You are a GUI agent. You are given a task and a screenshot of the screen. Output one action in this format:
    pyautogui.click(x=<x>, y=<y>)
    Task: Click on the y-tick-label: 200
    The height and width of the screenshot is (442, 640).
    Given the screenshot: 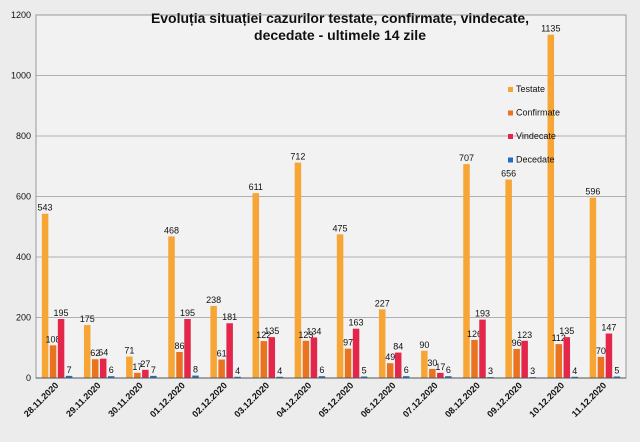 What is the action you would take?
    pyautogui.click(x=23, y=318)
    